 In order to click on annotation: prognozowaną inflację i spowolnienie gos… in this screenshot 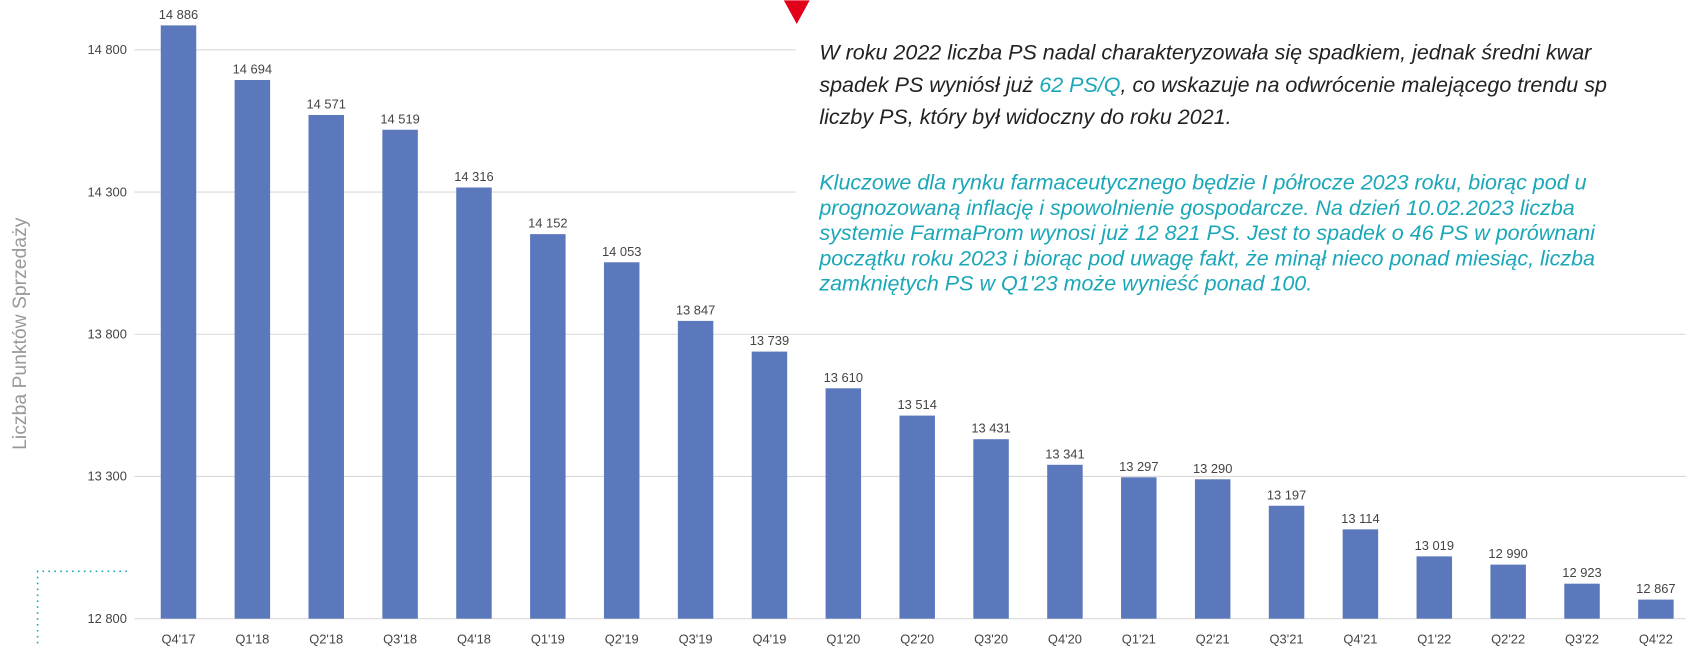, I will do `click(1196, 208)`.